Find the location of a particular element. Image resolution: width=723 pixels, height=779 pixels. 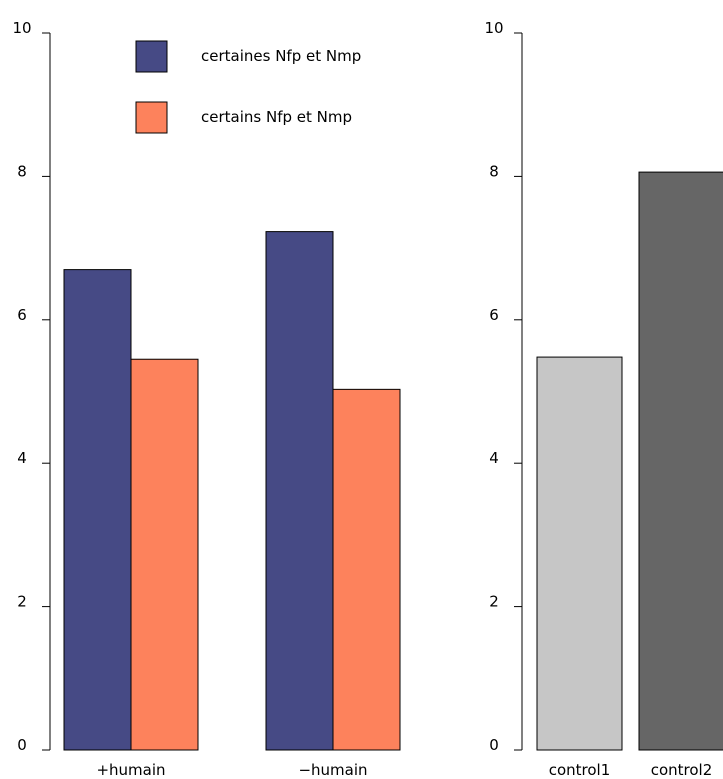

left-y-tick-label: 6 is located at coordinates (22, 315).